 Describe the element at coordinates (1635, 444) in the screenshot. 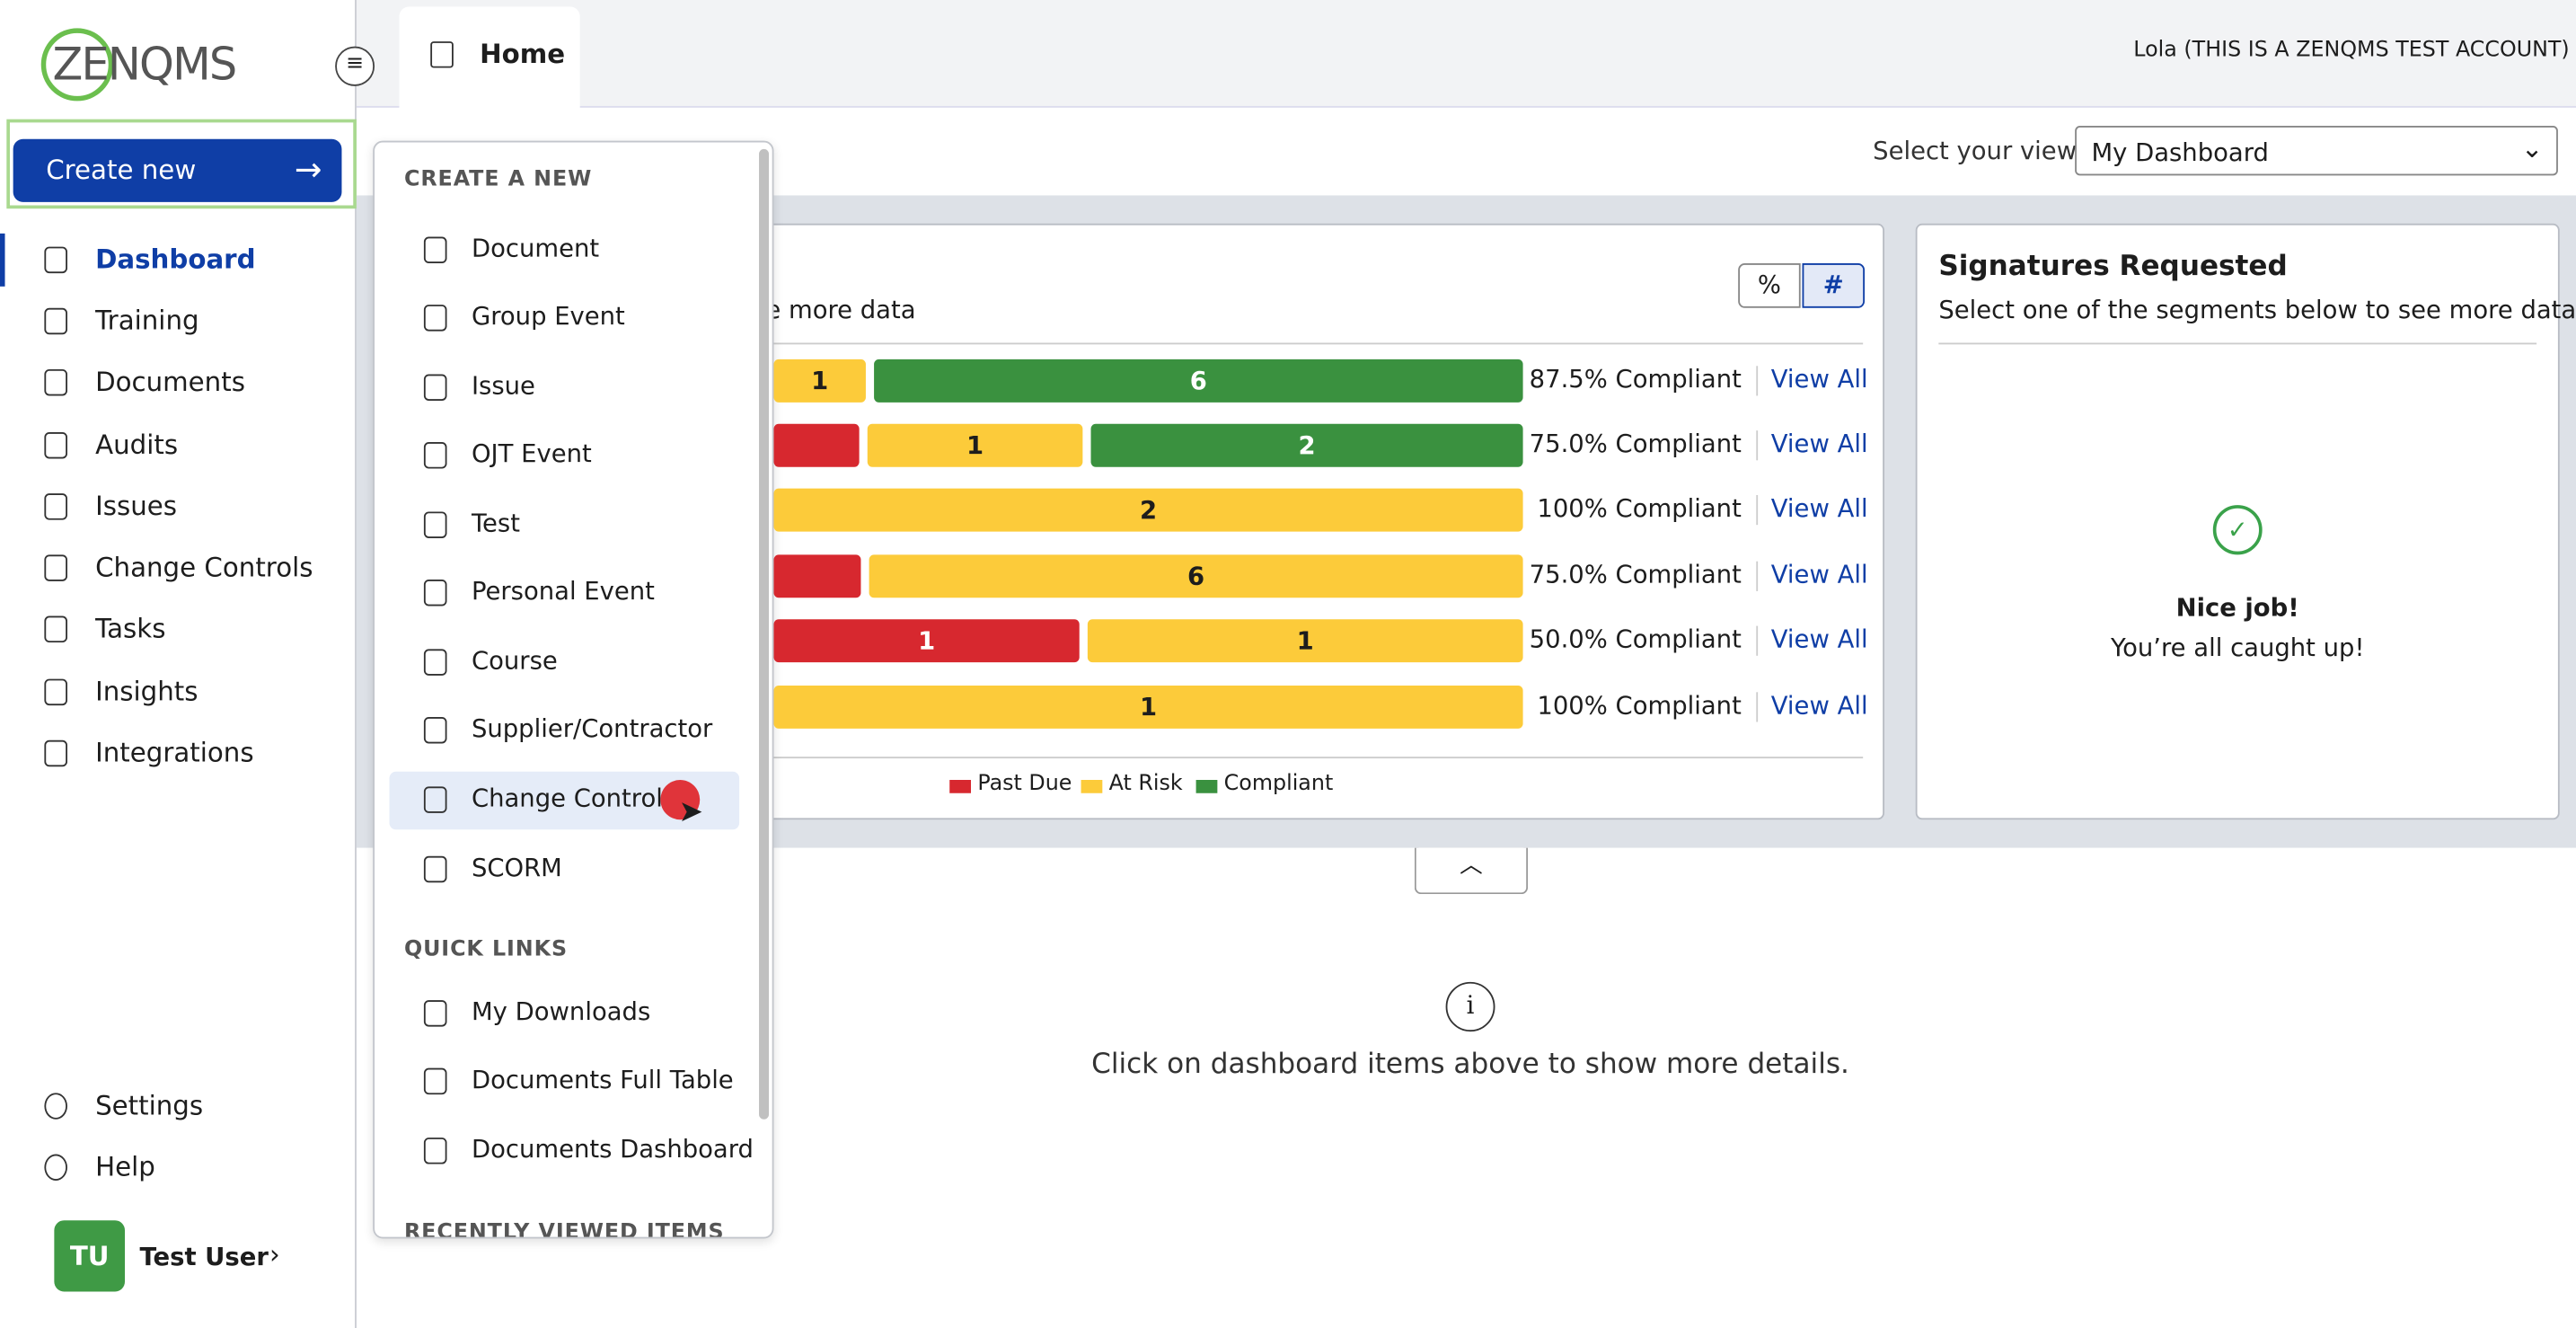

I see `compliance-text: 75.0% Compliant` at that location.